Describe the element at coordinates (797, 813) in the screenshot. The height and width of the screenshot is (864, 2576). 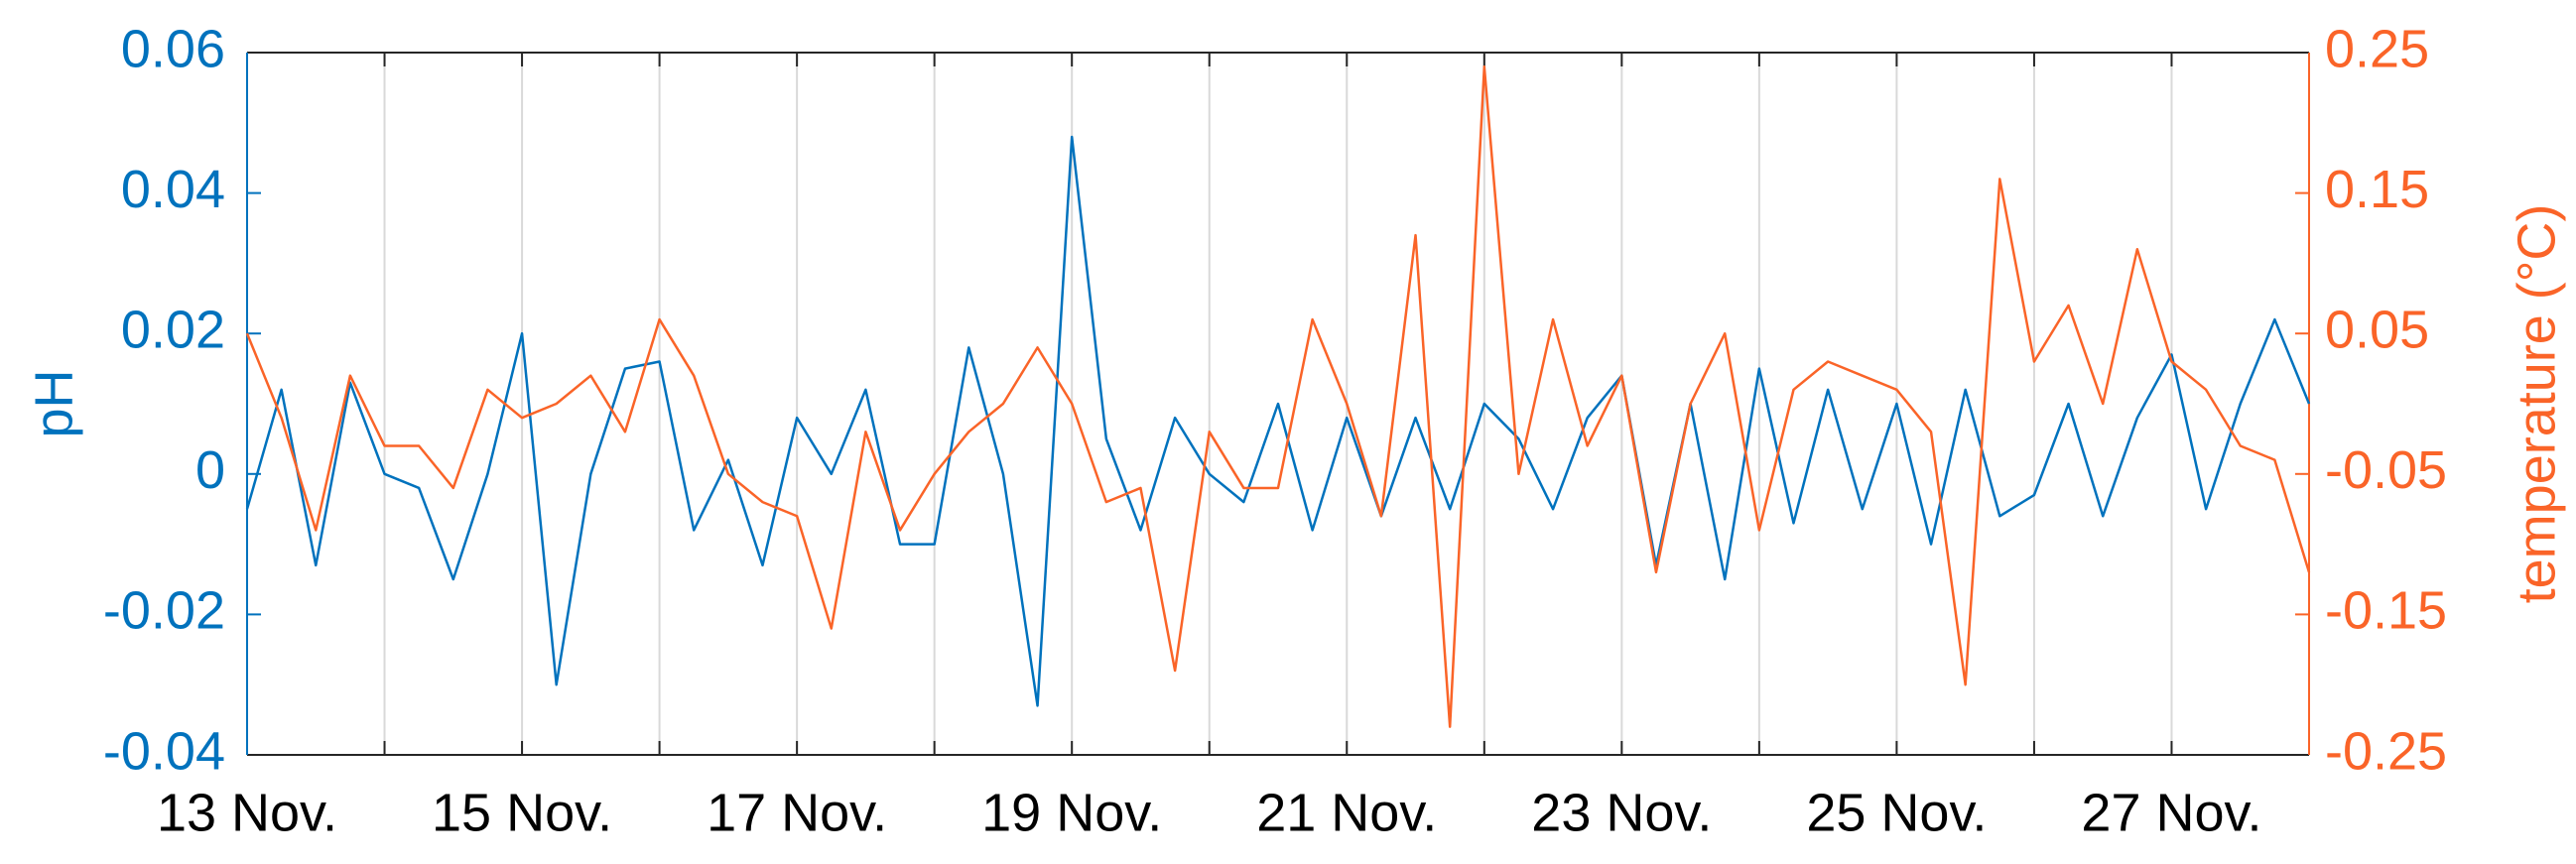
I see `x-tick-label: 17 Nov.` at that location.